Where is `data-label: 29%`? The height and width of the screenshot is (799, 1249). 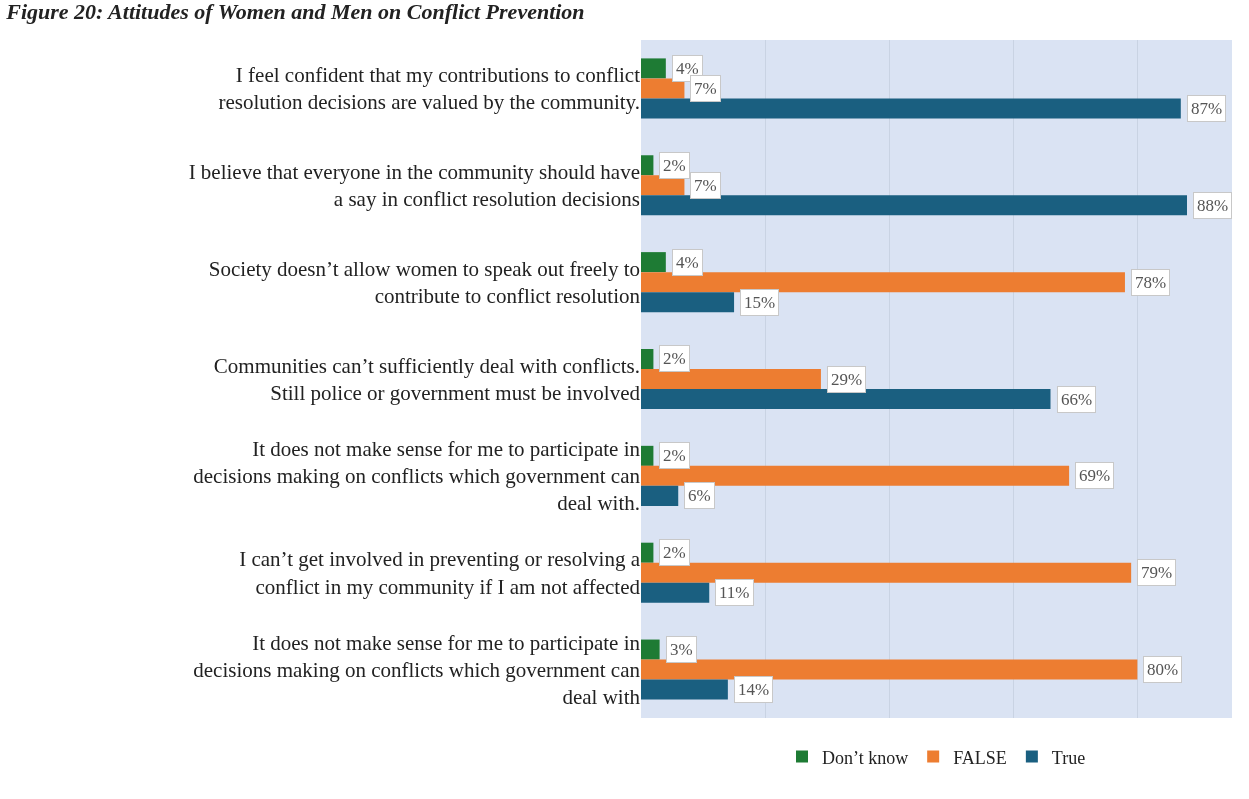
data-label: 29% is located at coordinates (847, 379).